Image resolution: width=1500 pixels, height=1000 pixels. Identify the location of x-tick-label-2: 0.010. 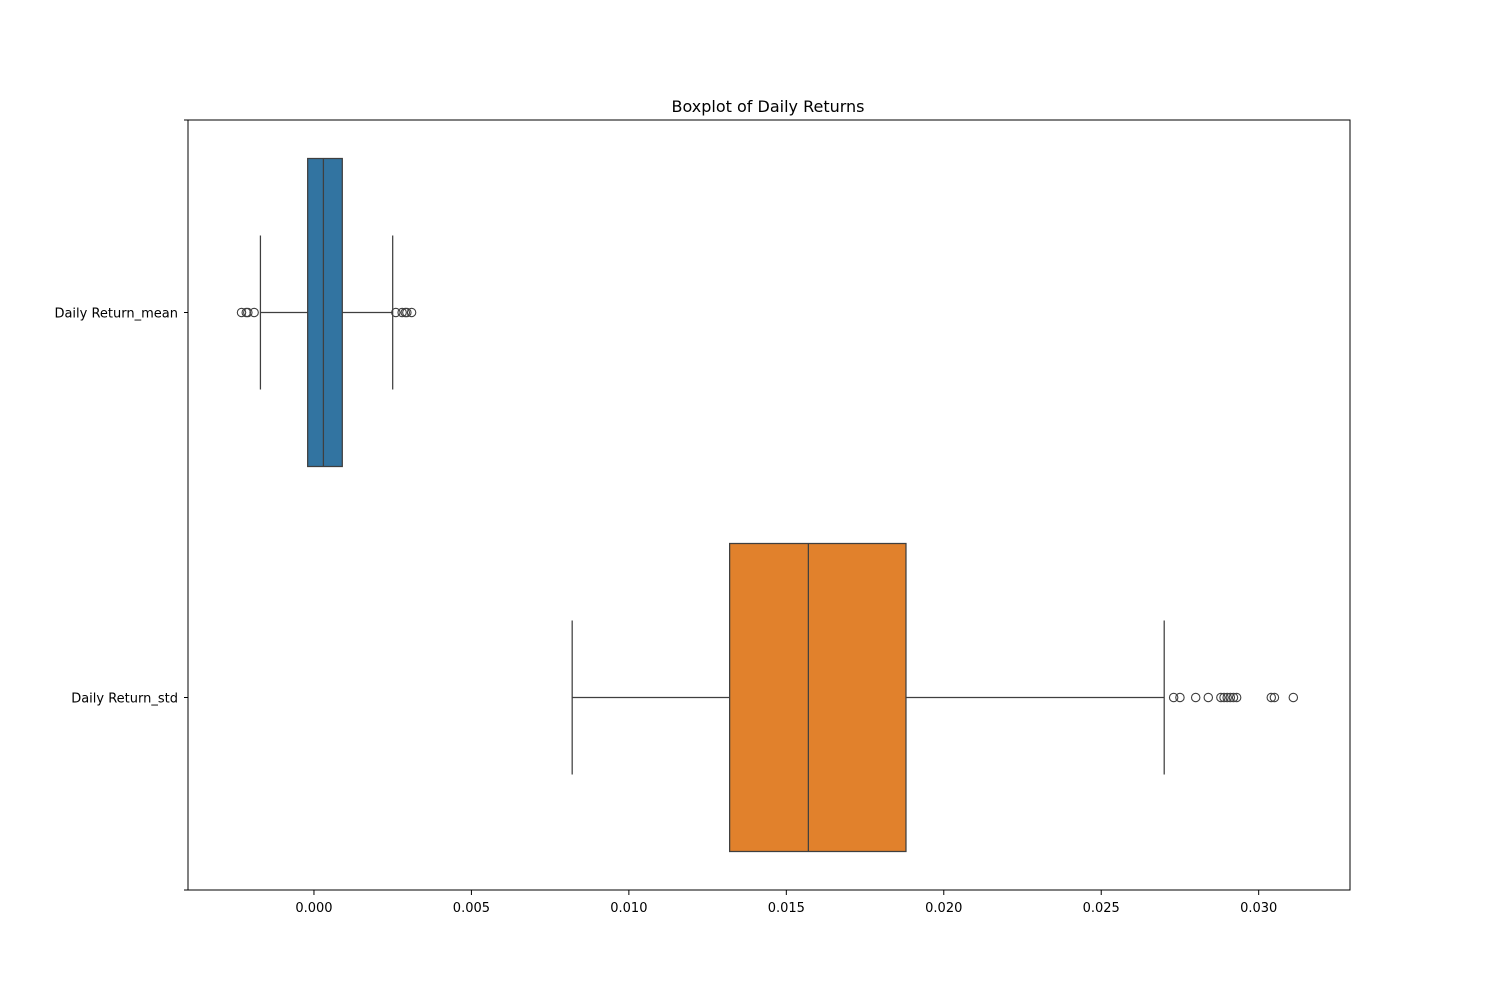
(628, 908).